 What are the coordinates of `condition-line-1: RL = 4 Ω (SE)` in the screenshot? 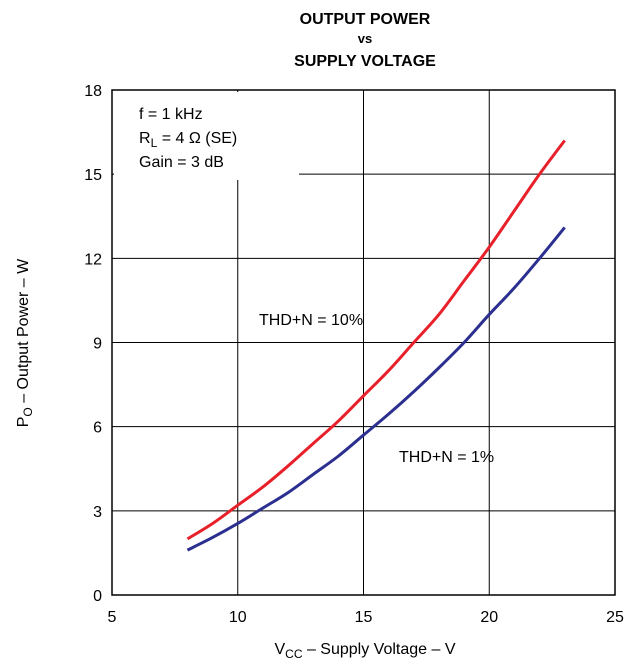 It's located at (188, 140).